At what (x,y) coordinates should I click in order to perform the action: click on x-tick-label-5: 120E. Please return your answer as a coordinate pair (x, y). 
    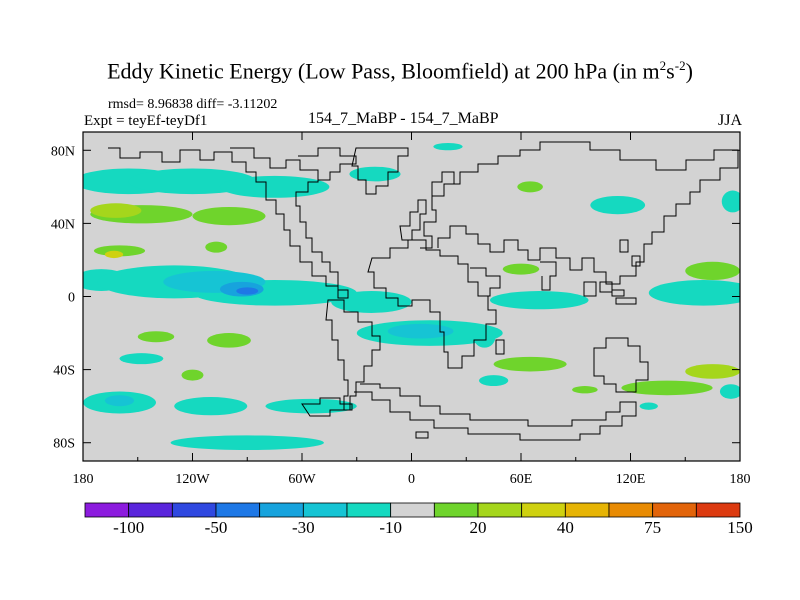
    Looking at the image, I should click on (631, 479).